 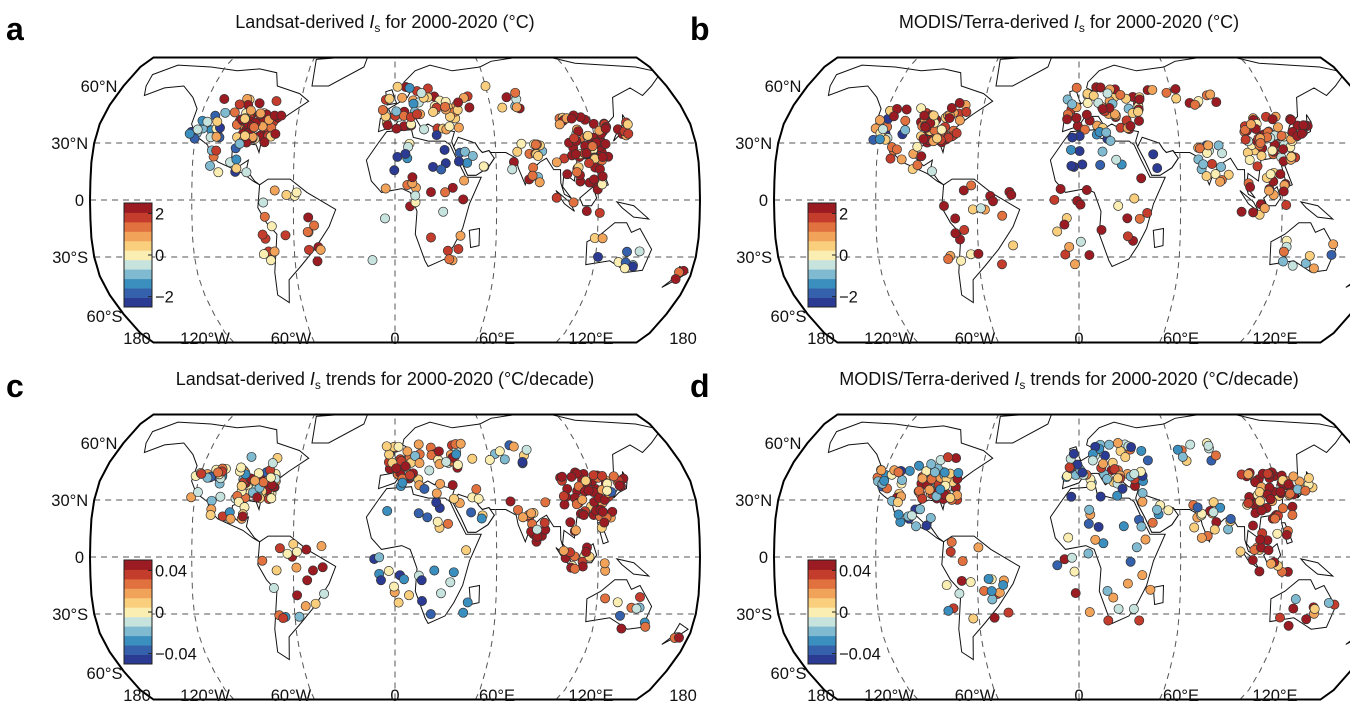 I want to click on panel-label: b, so click(x=700, y=29).